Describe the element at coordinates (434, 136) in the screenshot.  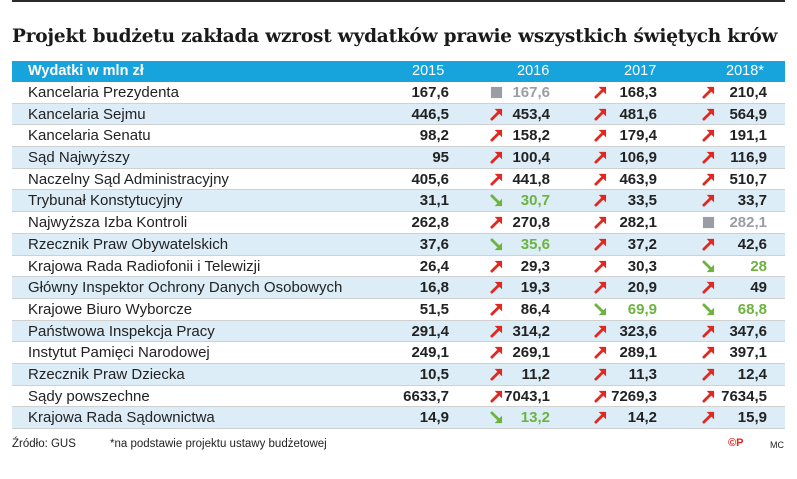
I see `value-cell-2015: 98,2` at that location.